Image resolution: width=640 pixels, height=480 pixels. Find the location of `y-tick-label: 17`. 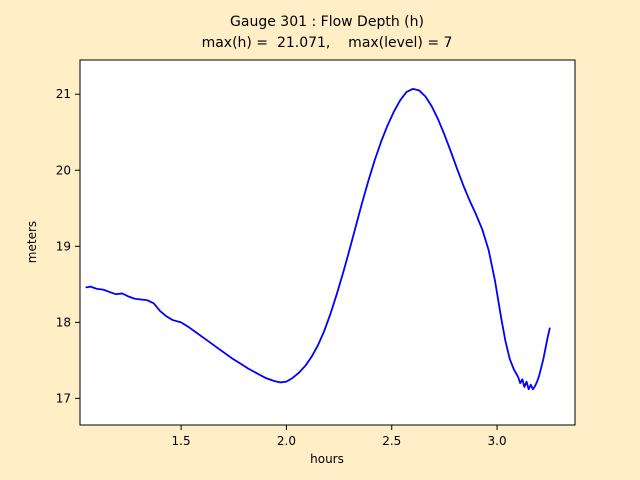

y-tick-label: 17 is located at coordinates (63, 398).